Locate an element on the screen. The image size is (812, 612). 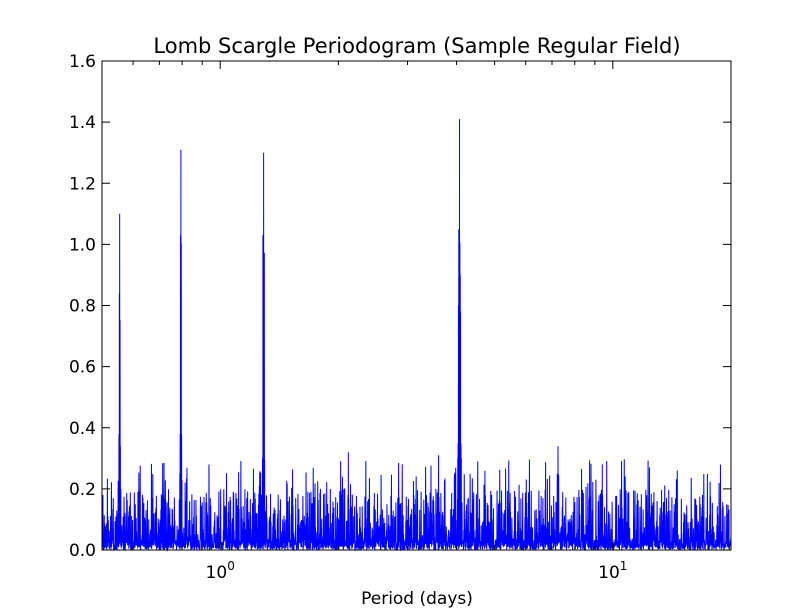
x-axis-title: Period (days) is located at coordinates (417, 599).